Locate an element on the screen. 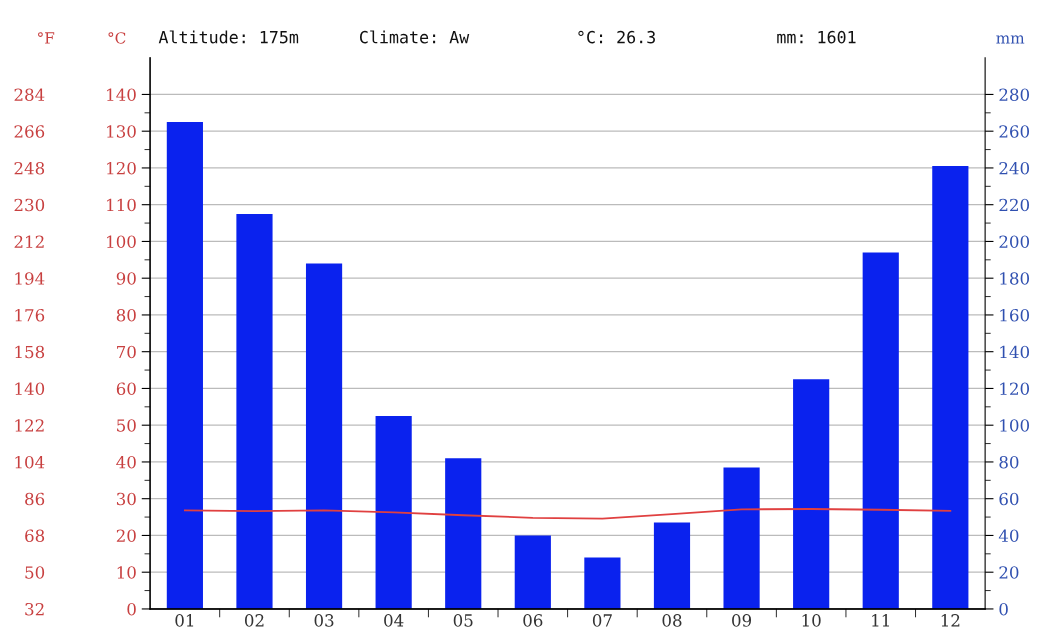  y-tick-label: 120 is located at coordinates (121, 168).